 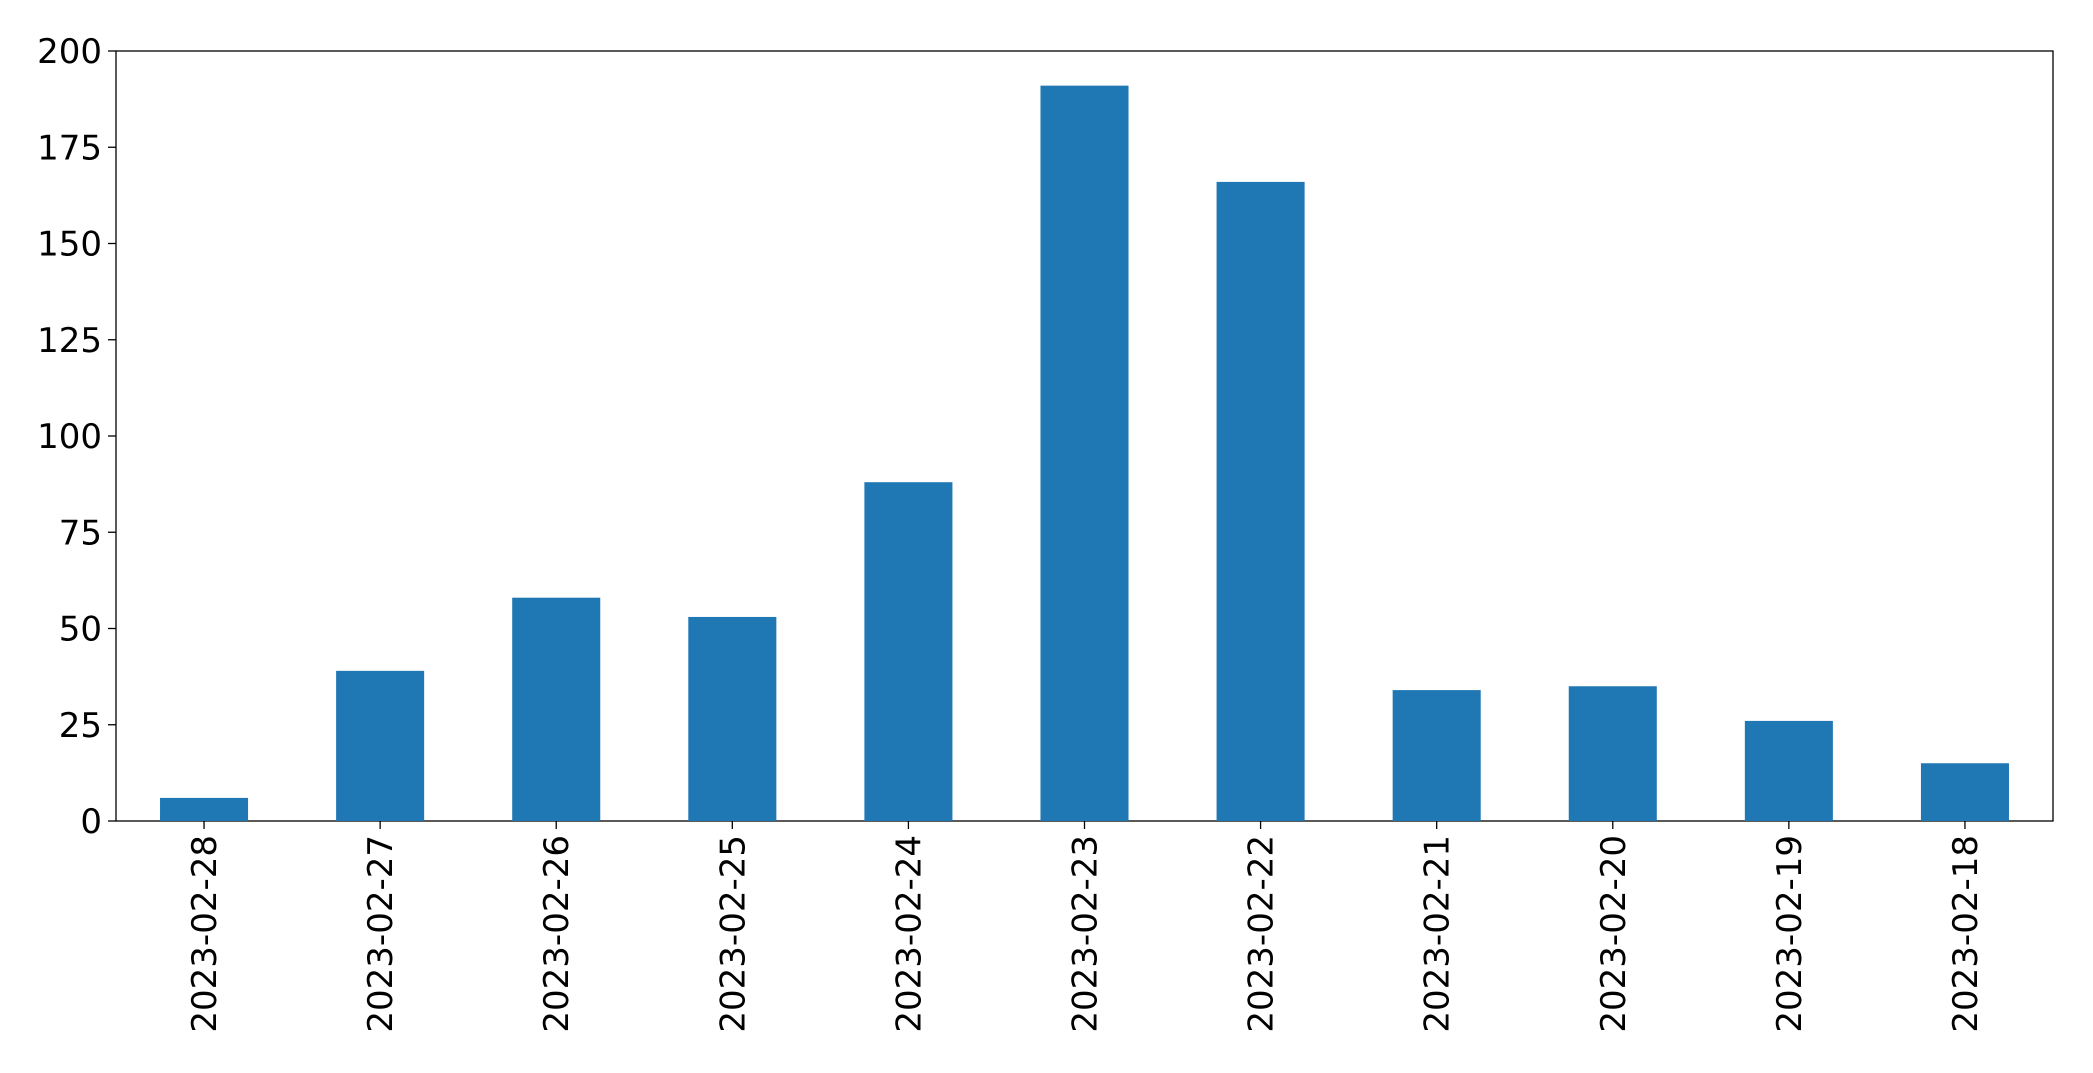 What do you see at coordinates (69, 341) in the screenshot?
I see `y-tick-label: 125` at bounding box center [69, 341].